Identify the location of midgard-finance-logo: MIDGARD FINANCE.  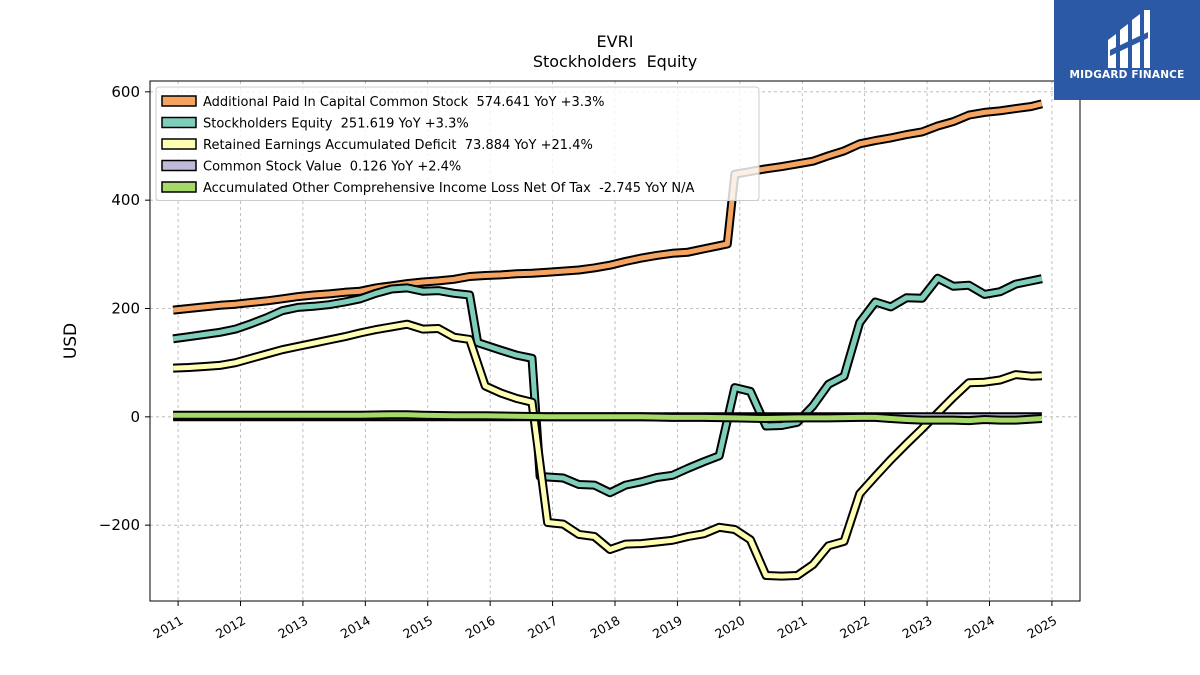
(1127, 50).